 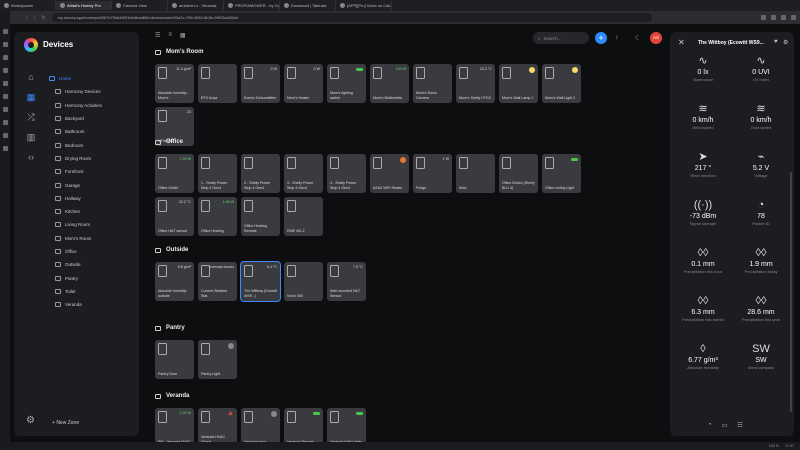 What do you see at coordinates (703, 308) in the screenshot?
I see `capability-item: ◊◊ 6.3 mm Precipitation this month` at bounding box center [703, 308].